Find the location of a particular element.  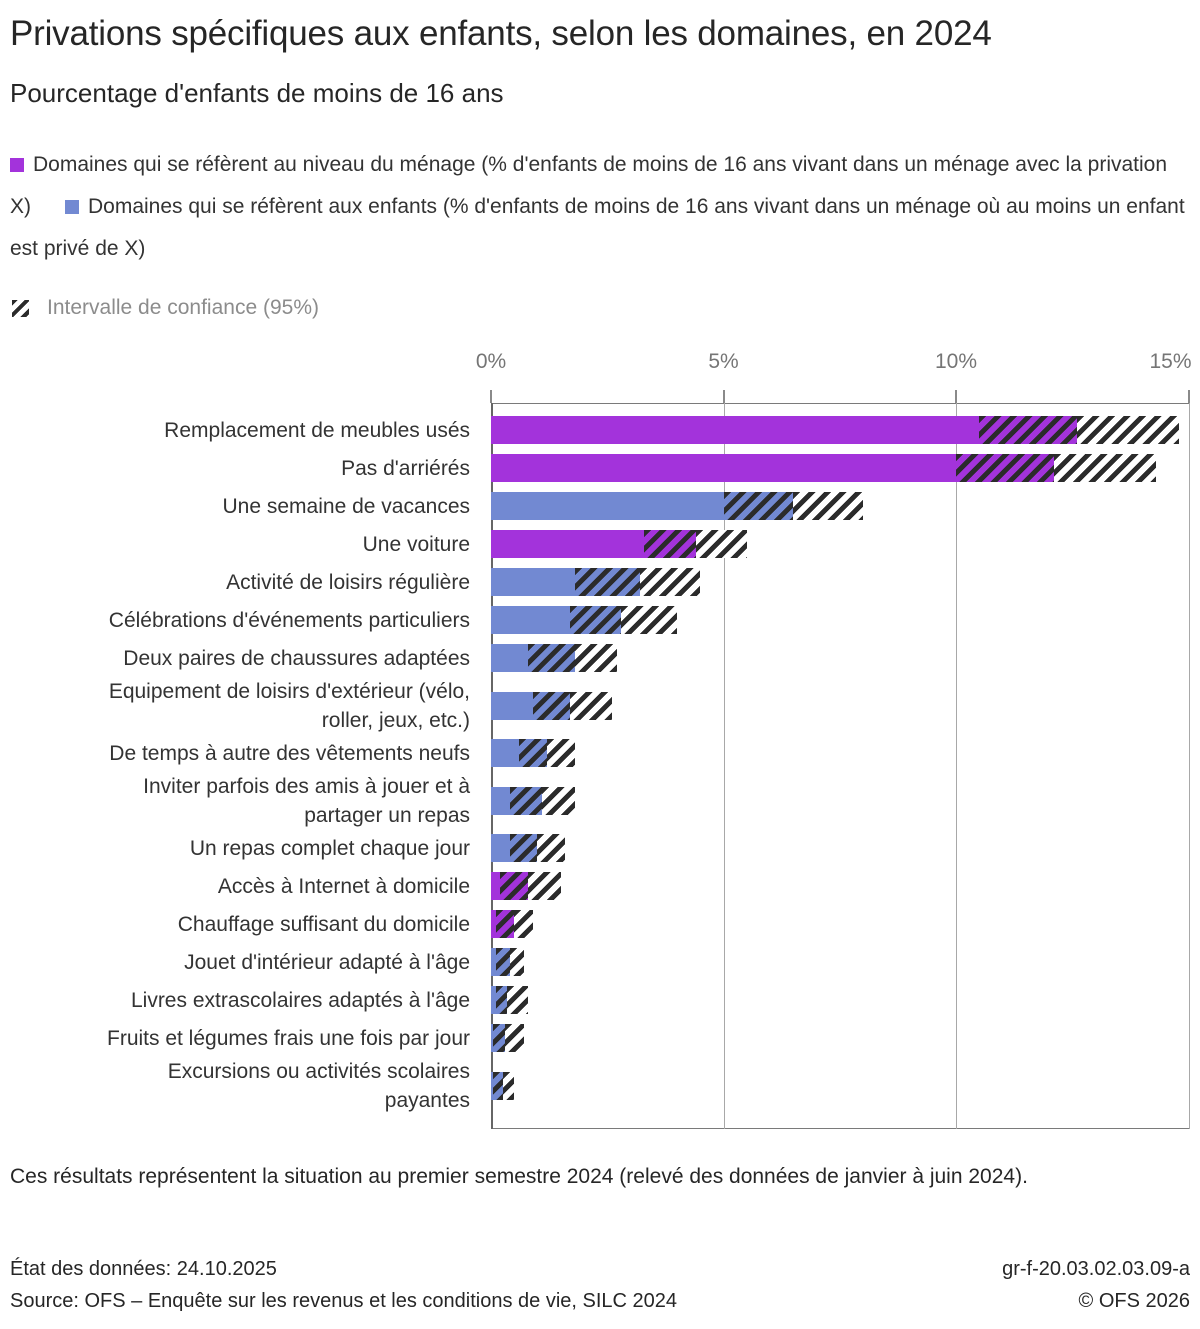

chart-row: Activité de loisirs régulière is located at coordinates (600, 582).